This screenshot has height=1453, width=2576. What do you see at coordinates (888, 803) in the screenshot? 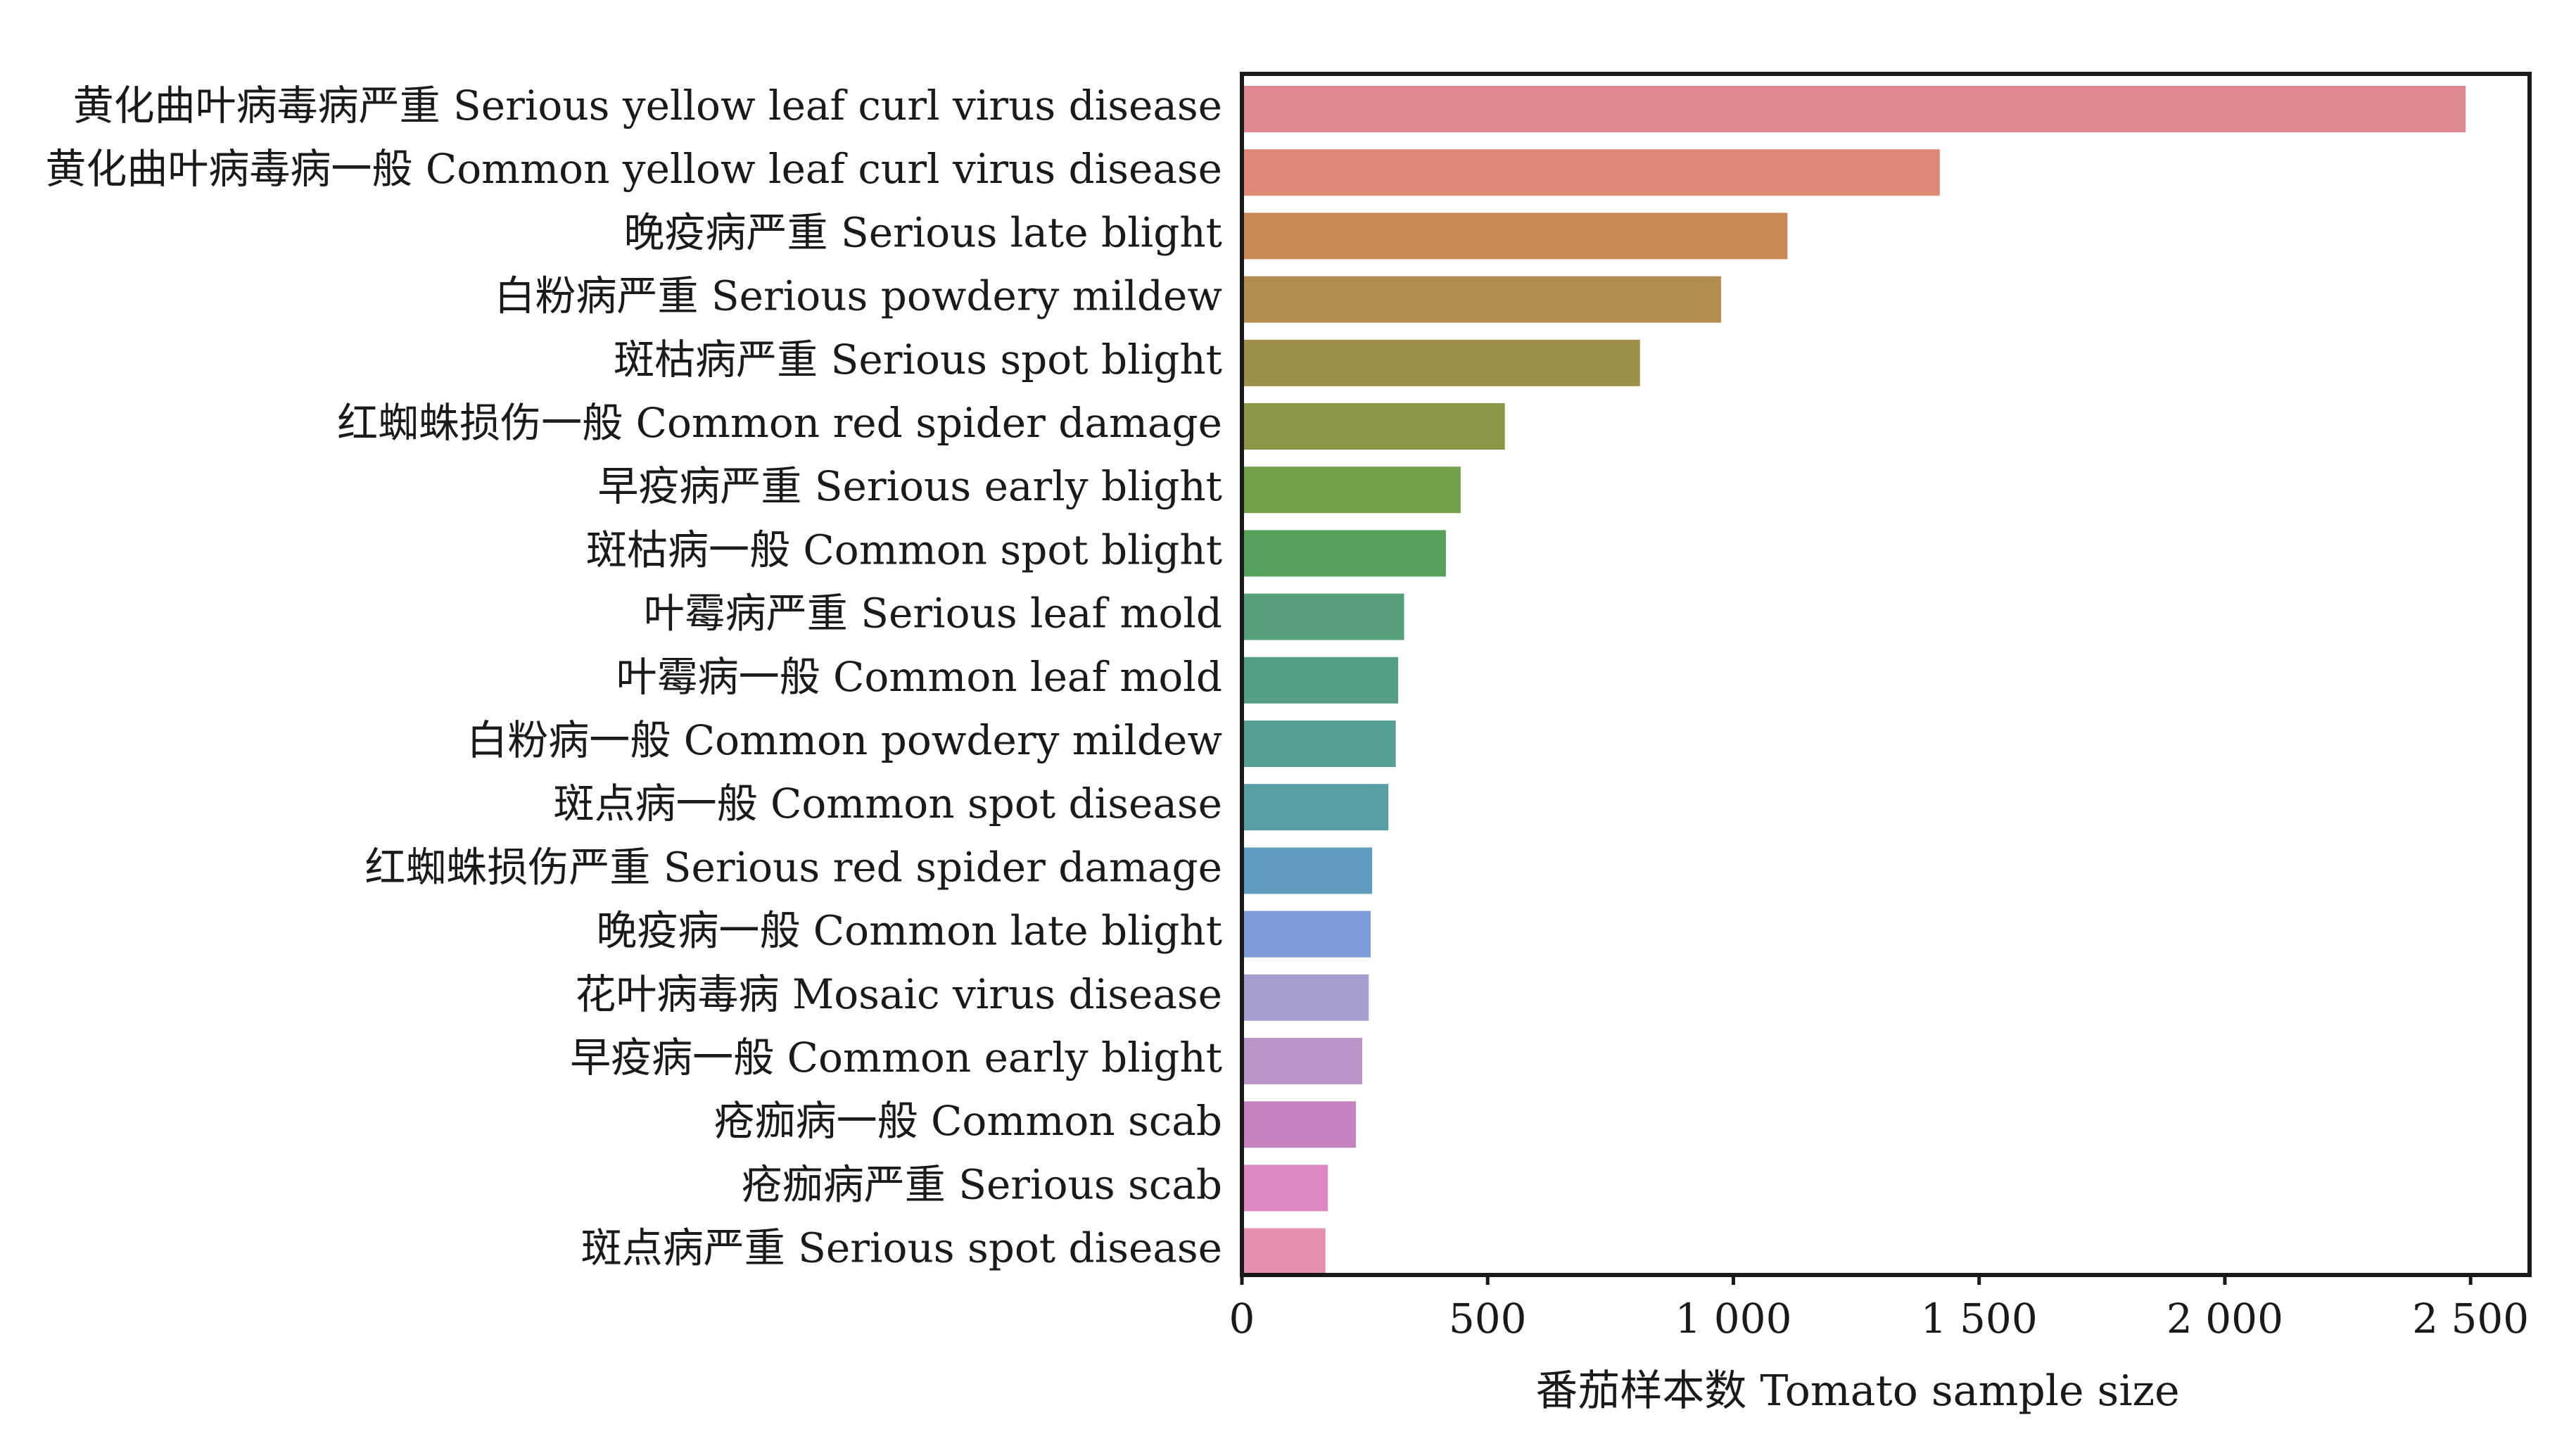
I see `category-label-11: 斑点病一般 Common spot disease` at bounding box center [888, 803].